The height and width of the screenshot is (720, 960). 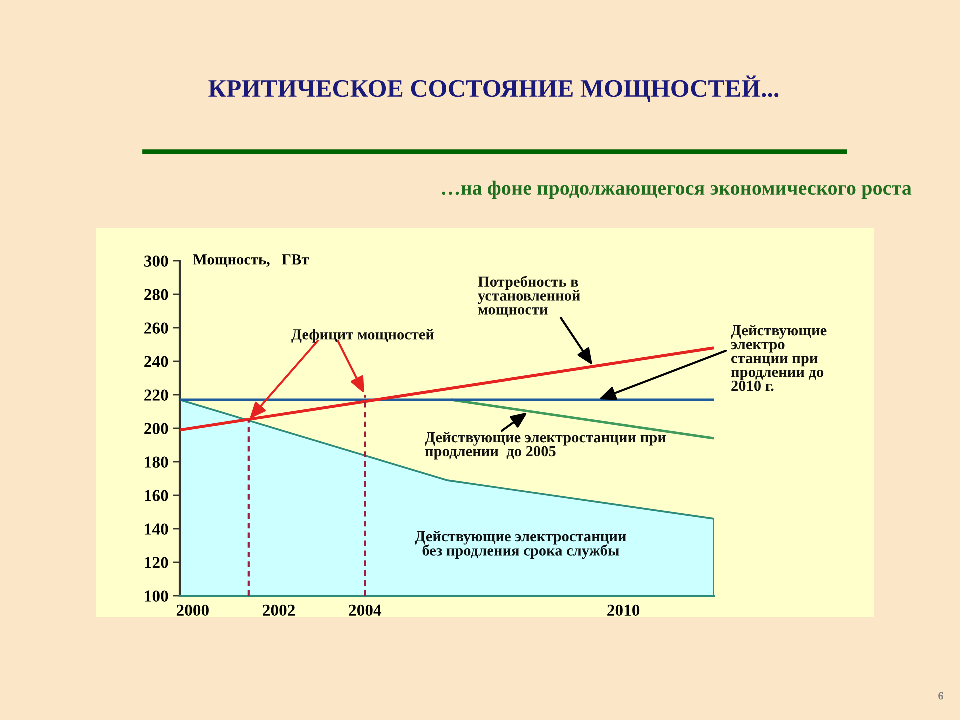 What do you see at coordinates (156, 294) in the screenshot?
I see `y-tick-label: 280` at bounding box center [156, 294].